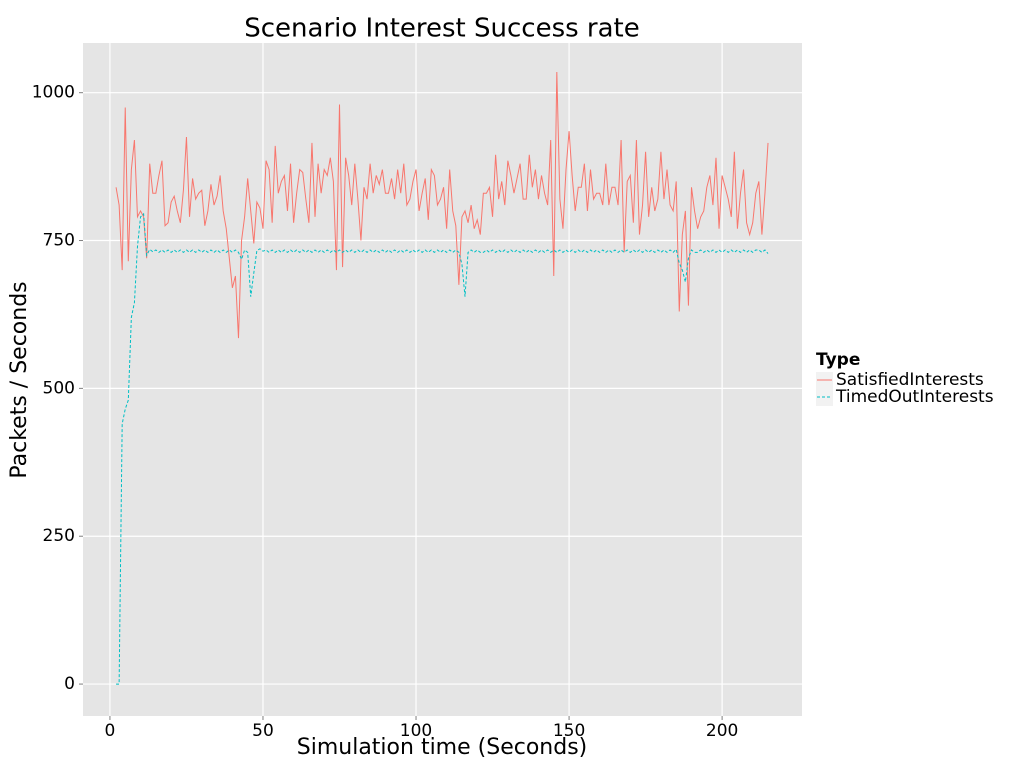 The image size is (1024, 768). What do you see at coordinates (263, 731) in the screenshot?
I see `x-tick-label: 50` at bounding box center [263, 731].